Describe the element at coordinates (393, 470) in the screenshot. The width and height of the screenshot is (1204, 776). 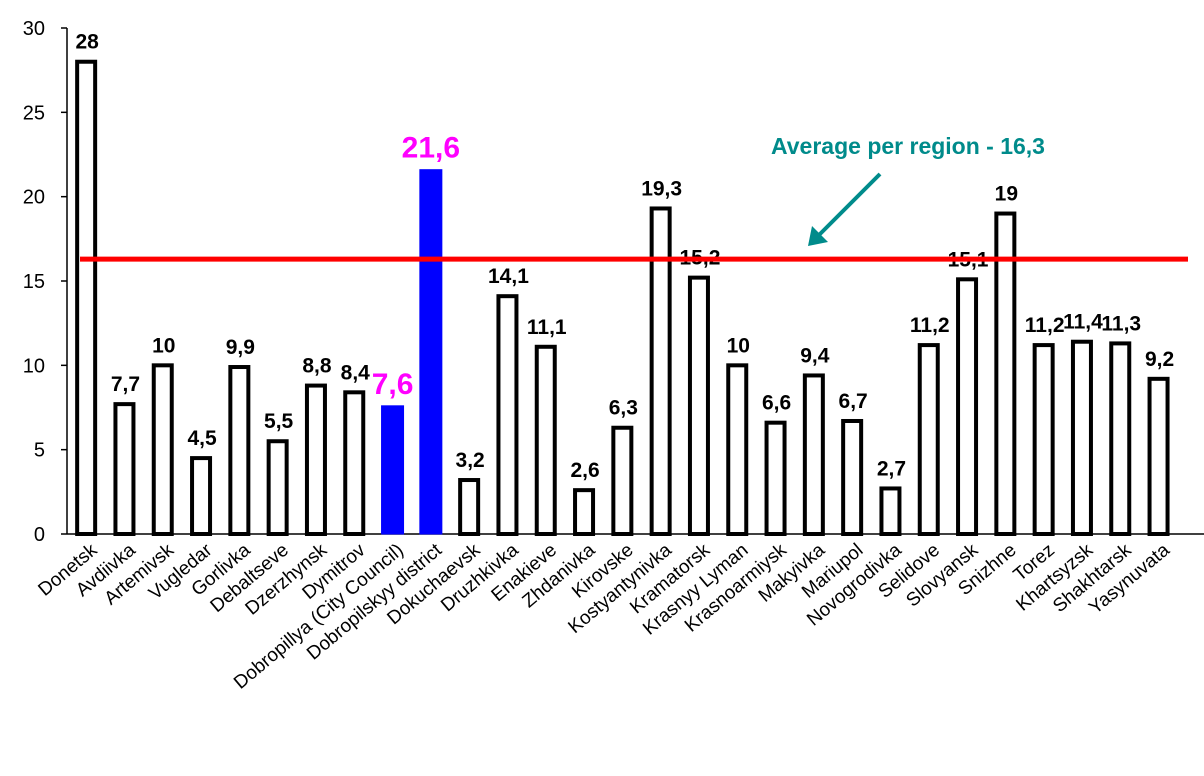
I see `bar-dobropillya-city-council` at that location.